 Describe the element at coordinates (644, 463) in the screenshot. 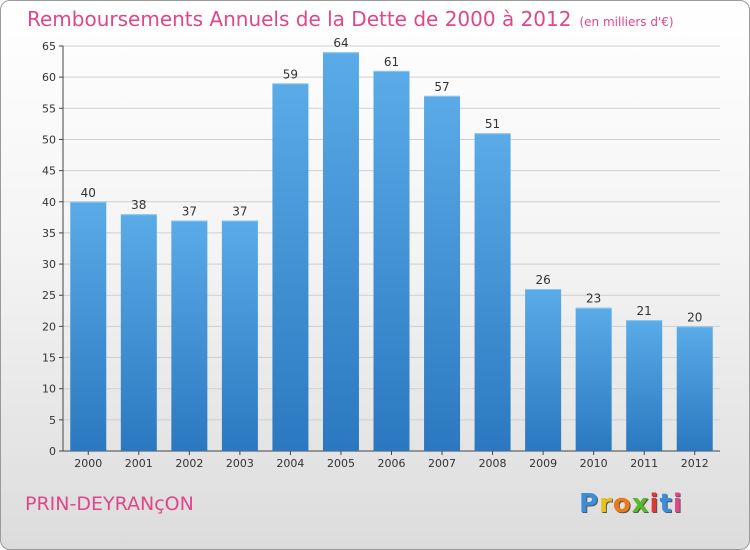

I see `x-tick-label: 2011` at that location.